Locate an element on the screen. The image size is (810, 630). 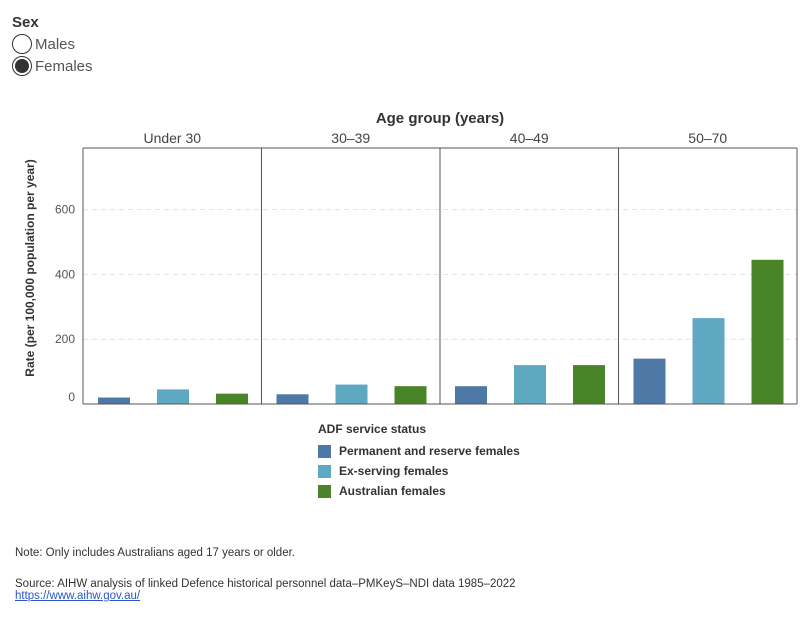
legend-label: Permanent and reserve females is located at coordinates (429, 451).